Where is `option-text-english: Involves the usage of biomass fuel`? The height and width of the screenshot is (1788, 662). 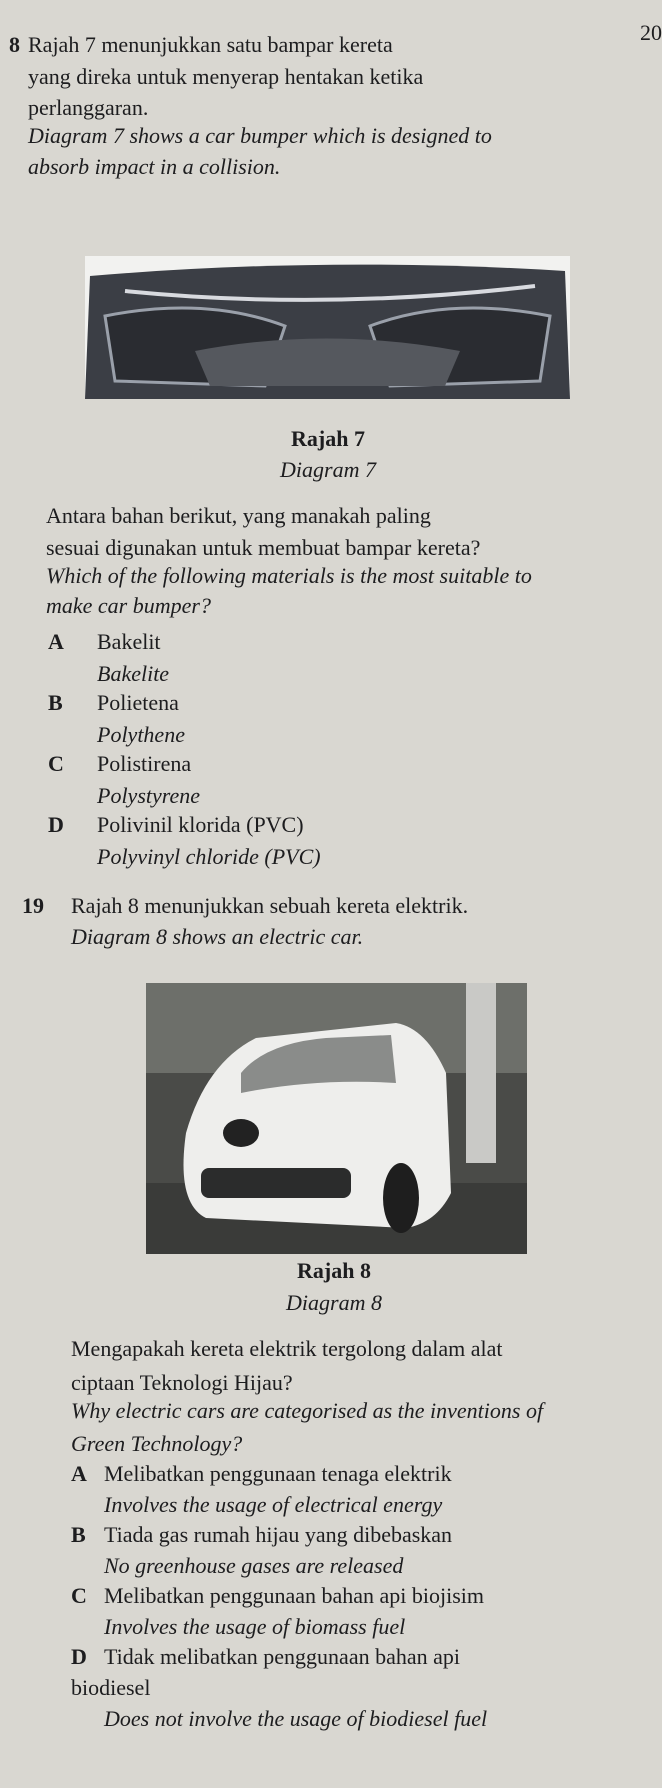
option-text-english: Involves the usage of biomass fuel is located at coordinates (255, 1626).